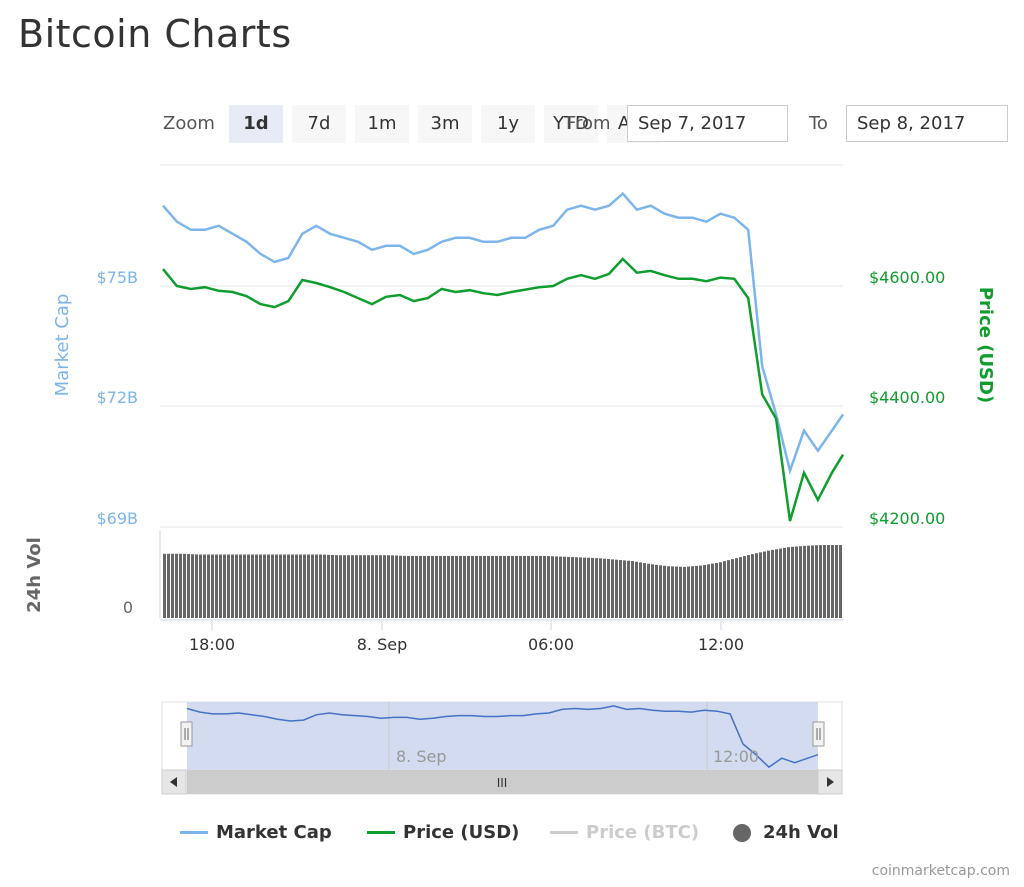 The height and width of the screenshot is (887, 1024). I want to click on zoom-button-ytd: YTD, so click(571, 124).